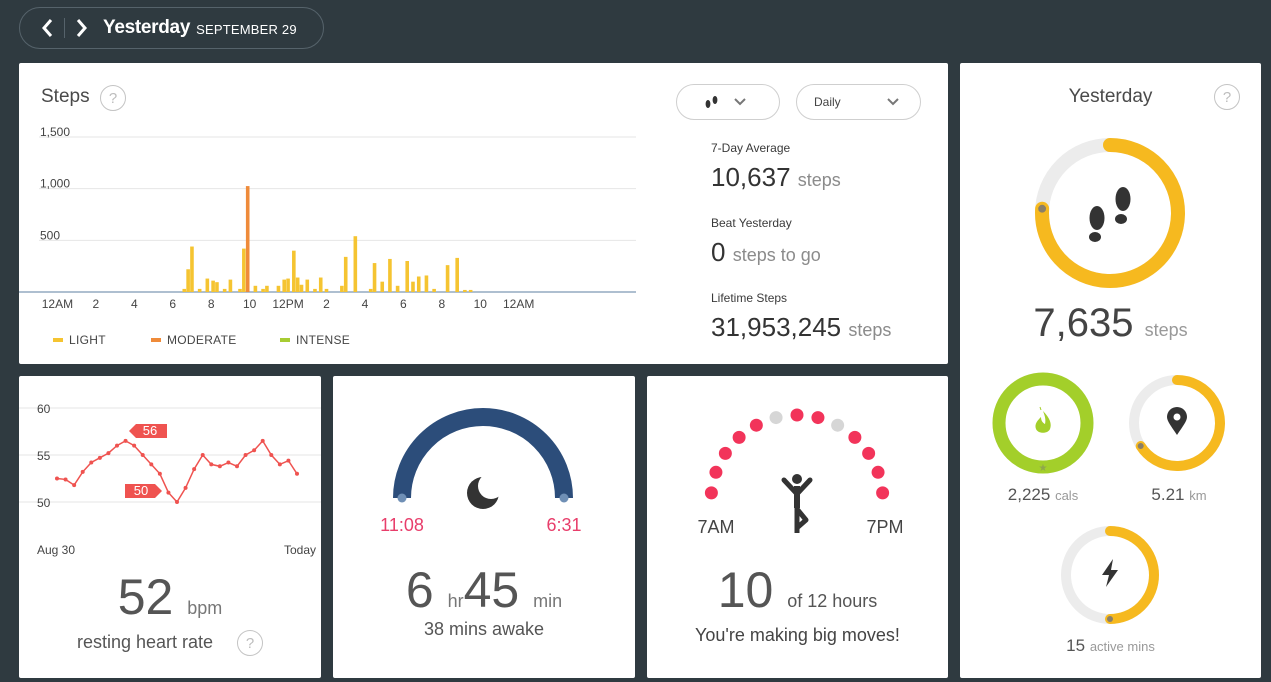 Image resolution: width=1271 pixels, height=682 pixels. What do you see at coordinates (776, 418) in the screenshot?
I see `inactive-hour-dot` at bounding box center [776, 418].